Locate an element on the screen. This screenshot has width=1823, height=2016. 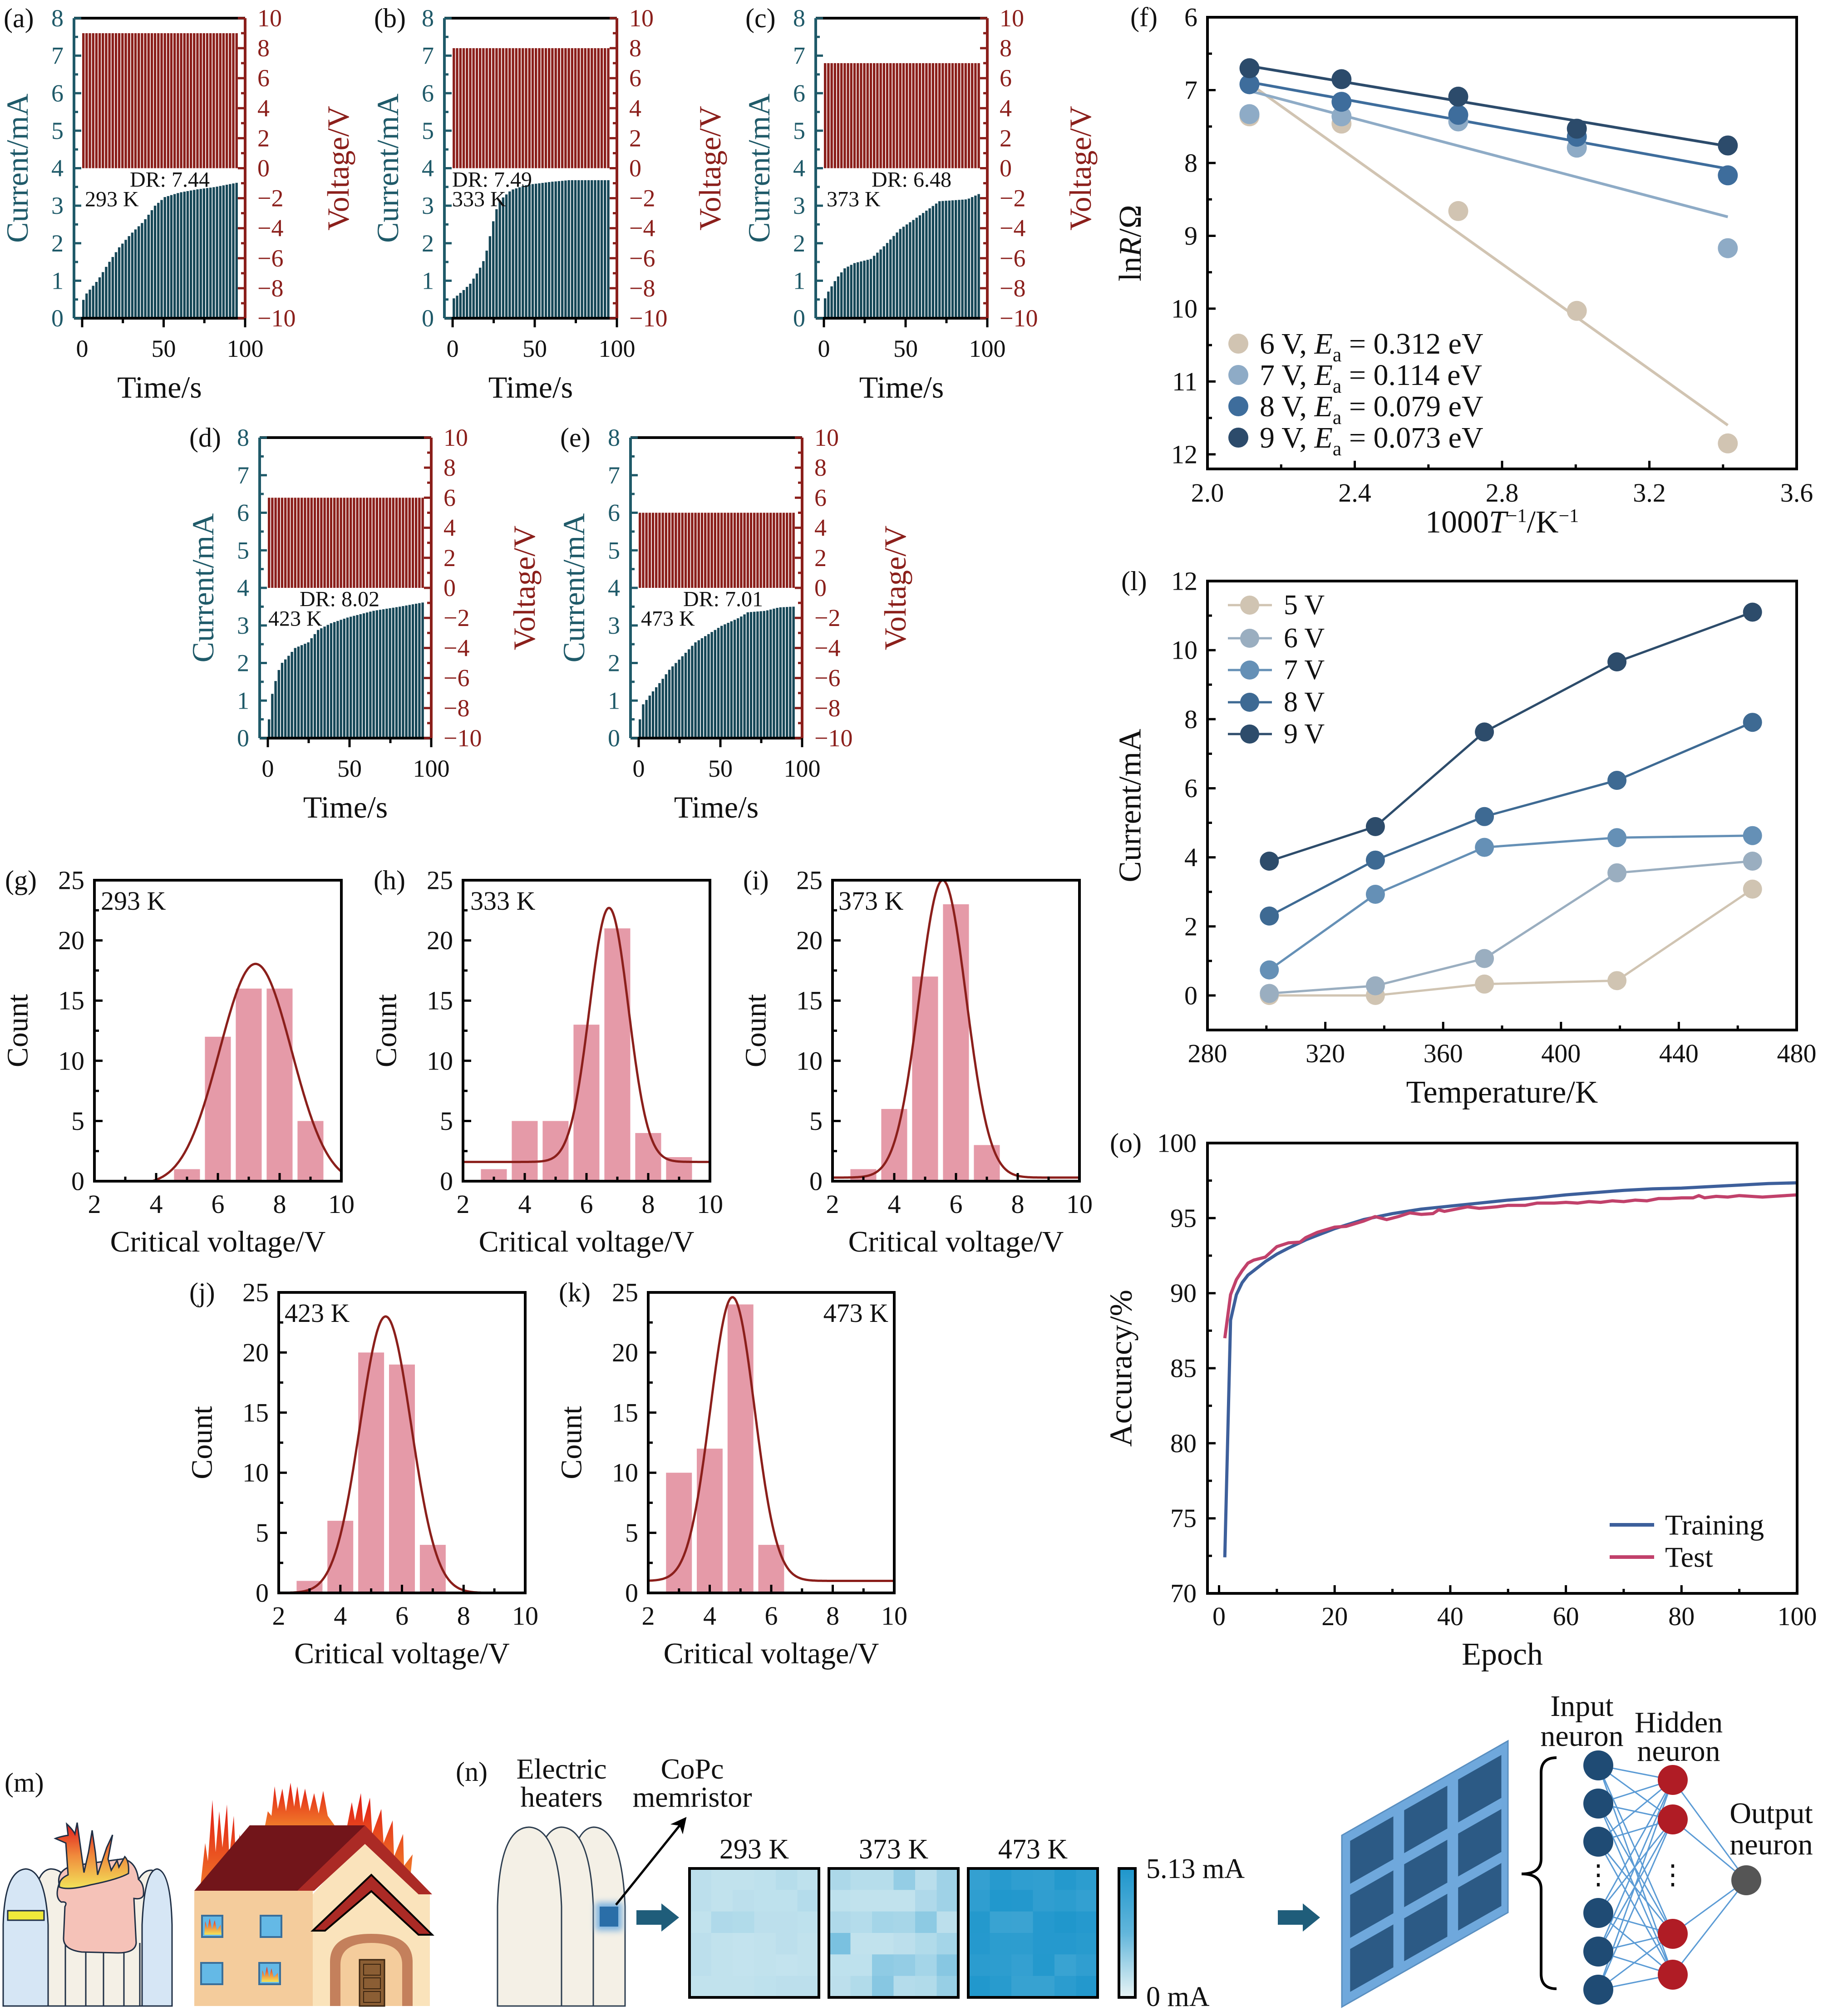
current-tick-label: 2 is located at coordinates (799, 243).